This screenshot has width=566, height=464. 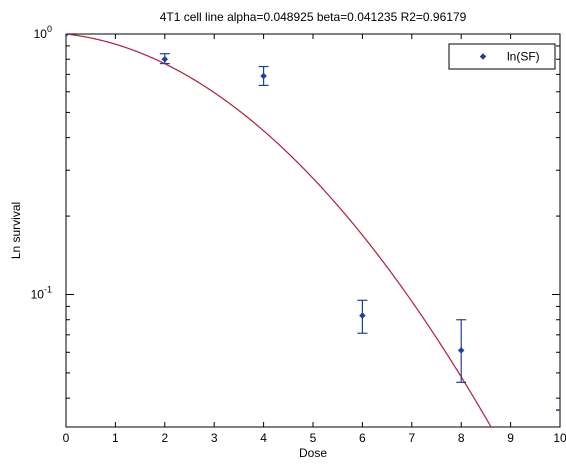 What do you see at coordinates (115, 438) in the screenshot?
I see `x-tick-label: 1` at bounding box center [115, 438].